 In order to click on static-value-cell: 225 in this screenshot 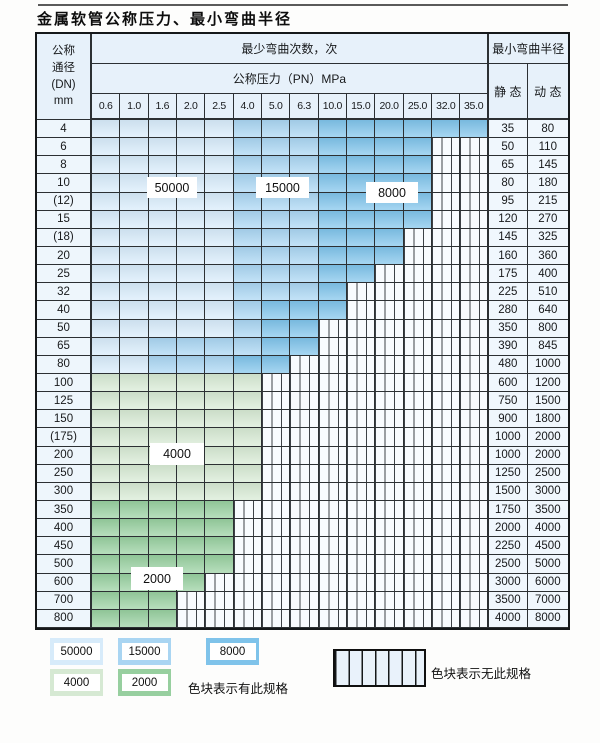, I will do `click(508, 292)`.